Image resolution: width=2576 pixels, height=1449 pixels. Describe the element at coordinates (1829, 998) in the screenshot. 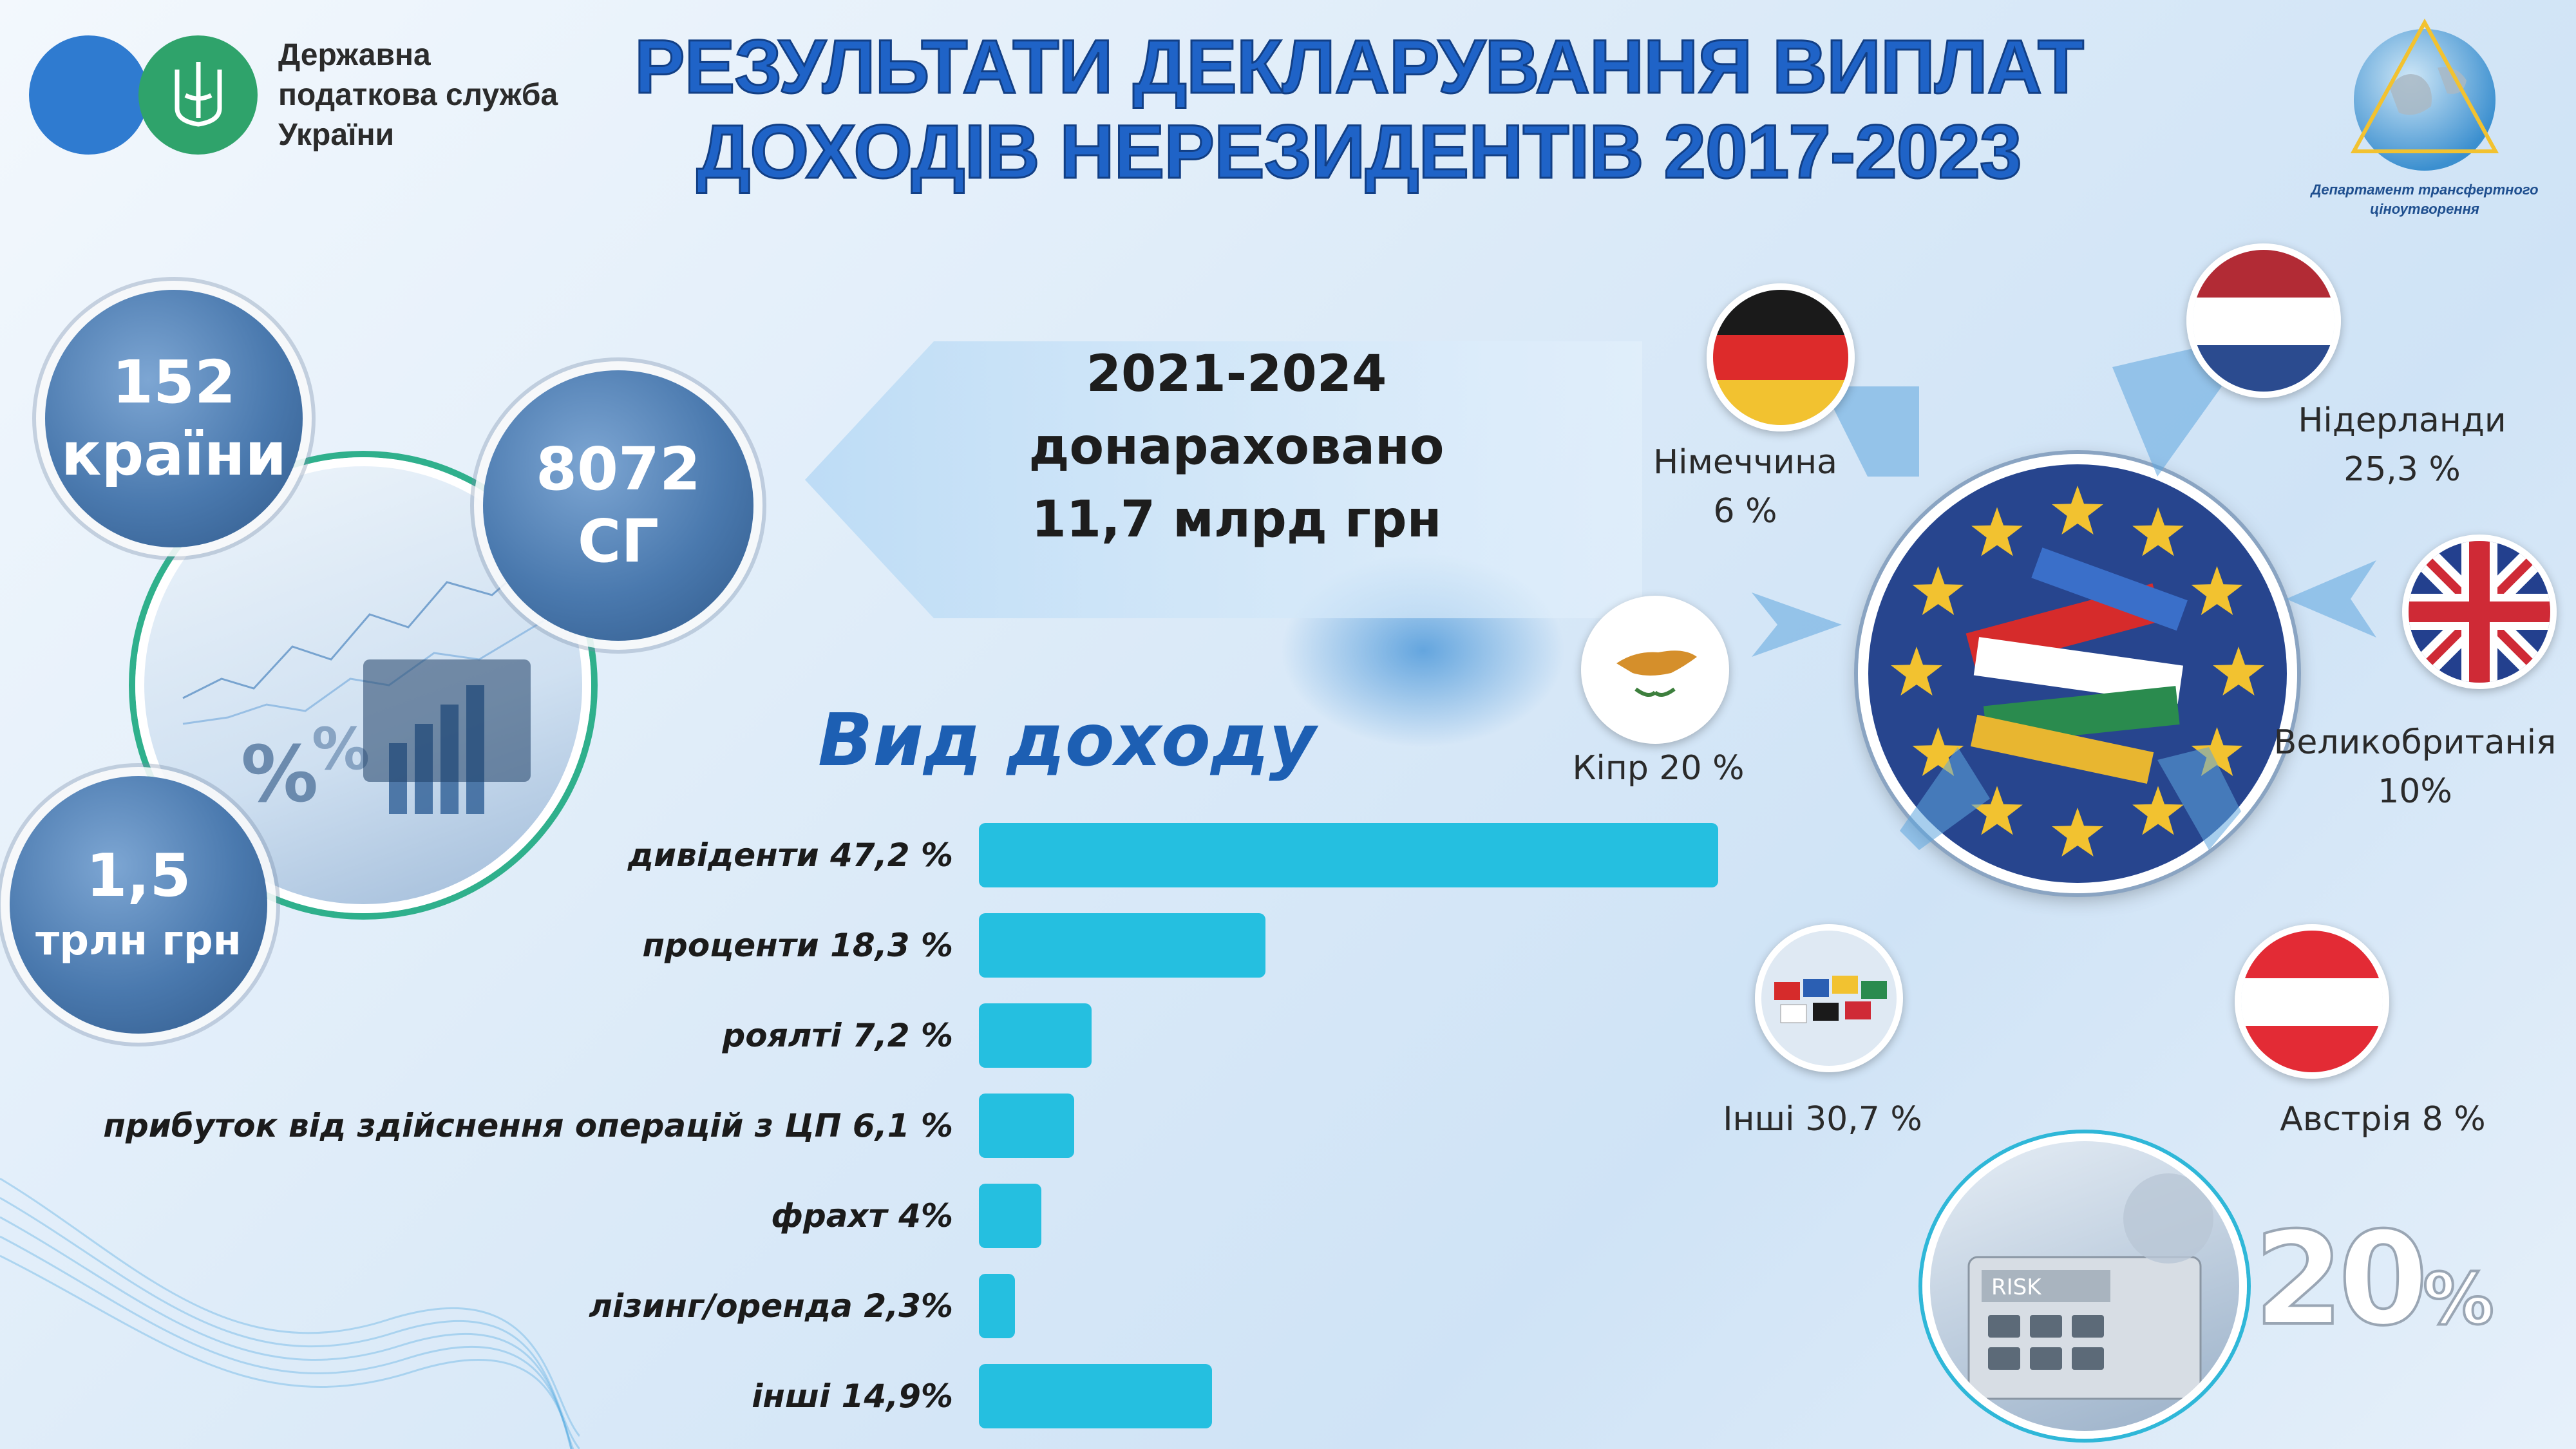

I see `world-flags-icon` at that location.